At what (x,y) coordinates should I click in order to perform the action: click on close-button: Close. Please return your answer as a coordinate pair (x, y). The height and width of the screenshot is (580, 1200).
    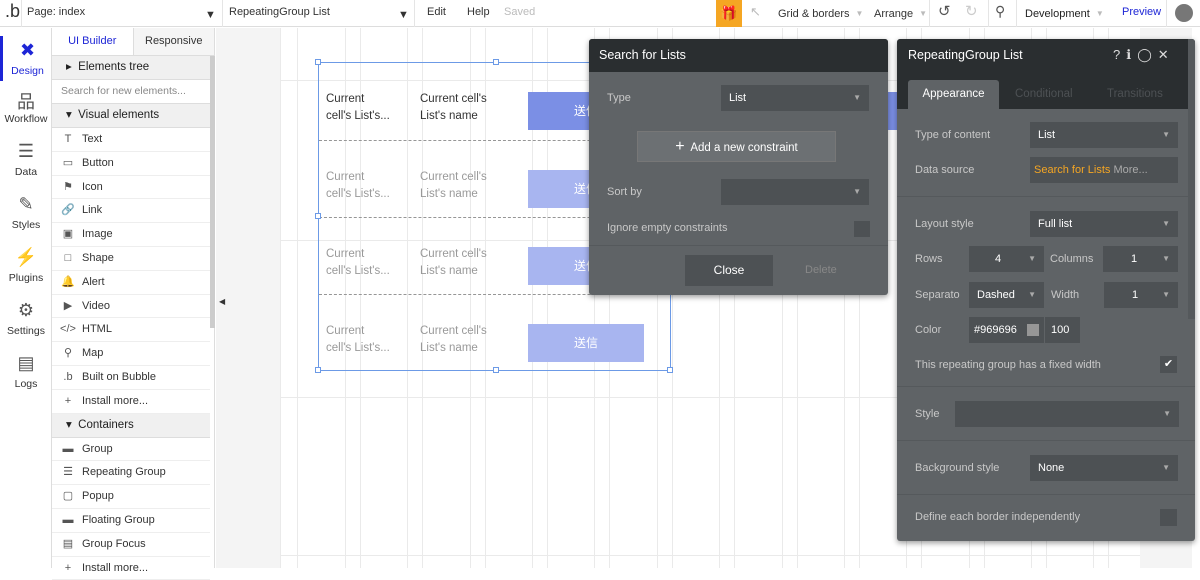
    Looking at the image, I should click on (729, 270).